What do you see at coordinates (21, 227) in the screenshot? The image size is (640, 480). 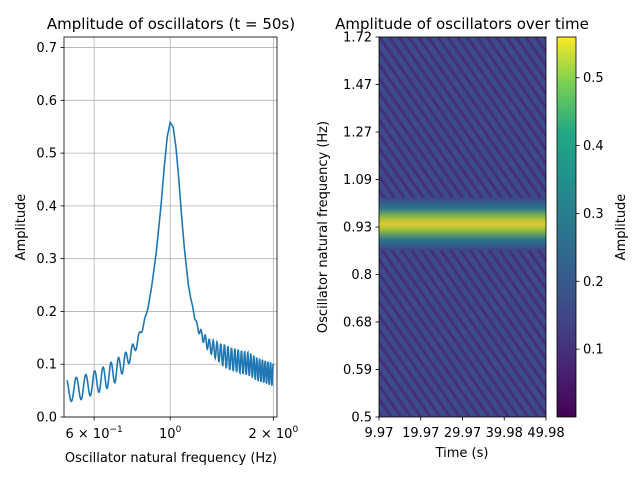 I see `left-y-axis-label: Amplitude` at bounding box center [21, 227].